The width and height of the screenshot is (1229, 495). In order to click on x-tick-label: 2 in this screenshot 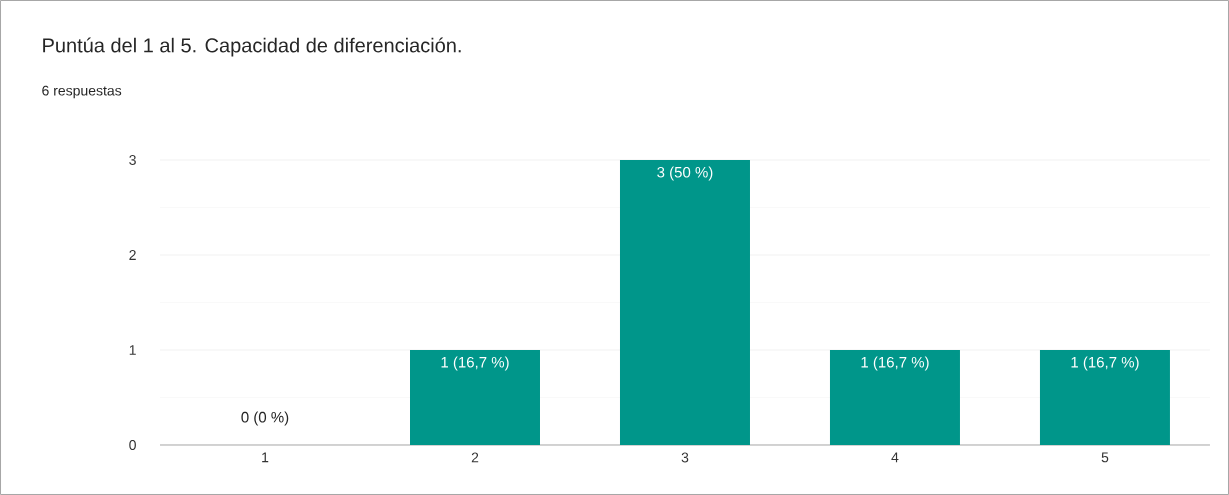, I will do `click(475, 457)`.